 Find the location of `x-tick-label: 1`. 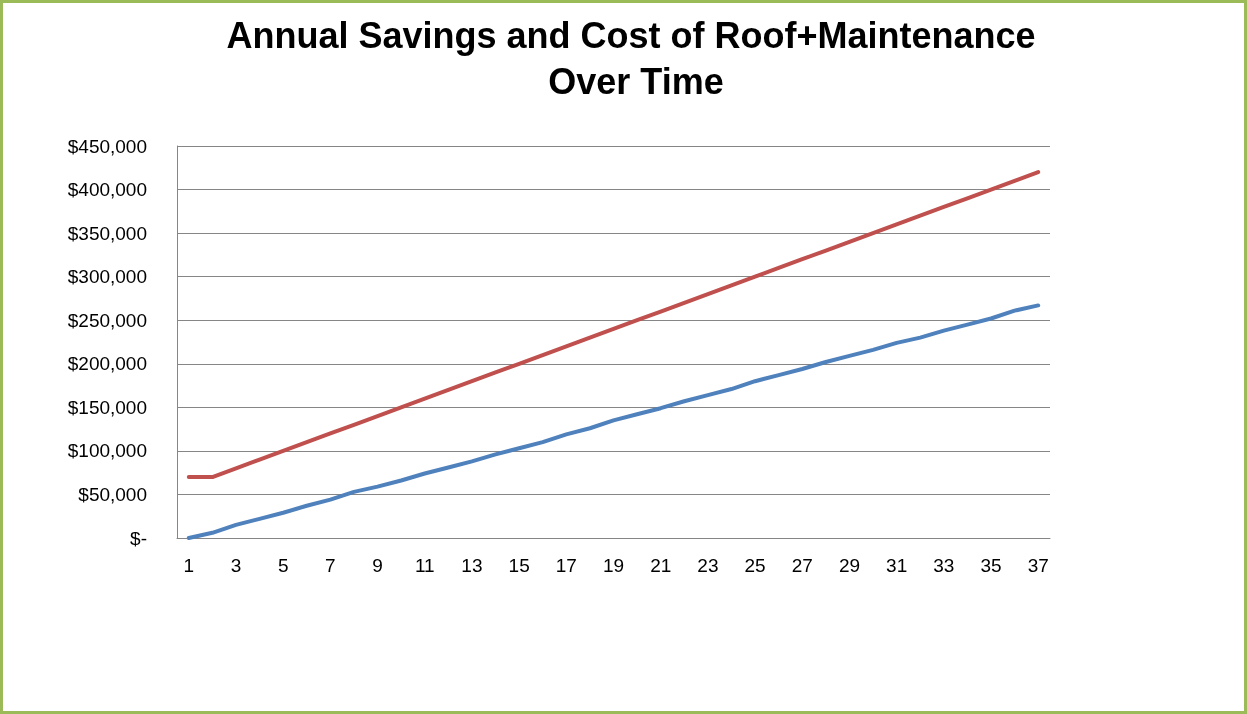

x-tick-label: 1 is located at coordinates (189, 565).